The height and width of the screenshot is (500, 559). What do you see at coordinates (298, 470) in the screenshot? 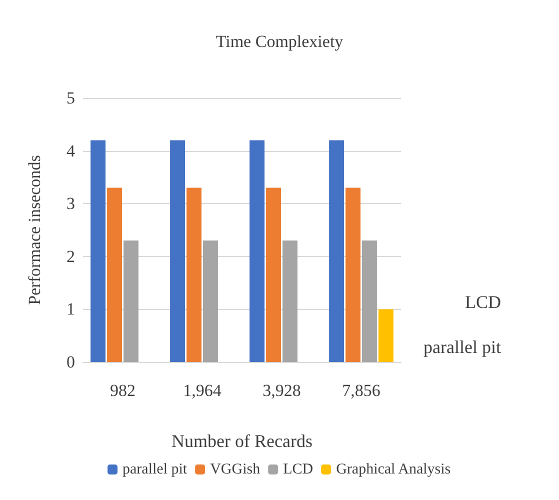
I see `legend-label: LCD` at bounding box center [298, 470].